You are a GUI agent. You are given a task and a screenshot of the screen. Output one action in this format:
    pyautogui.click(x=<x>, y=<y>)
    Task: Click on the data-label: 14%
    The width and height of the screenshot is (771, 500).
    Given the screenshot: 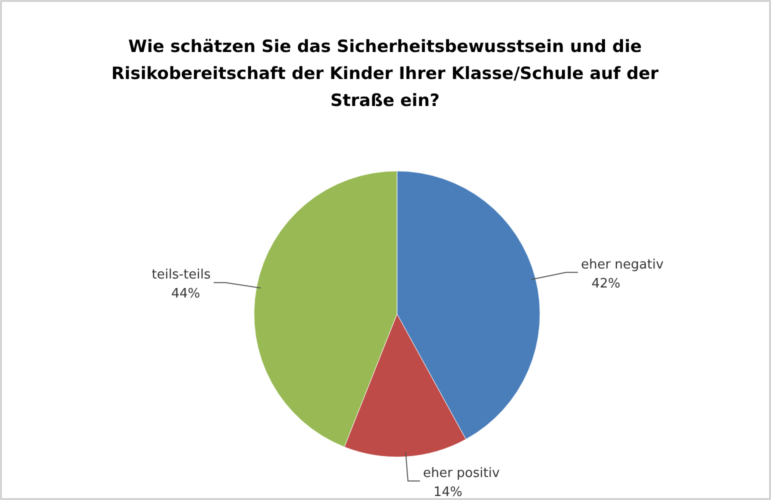 What is the action you would take?
    pyautogui.click(x=448, y=492)
    